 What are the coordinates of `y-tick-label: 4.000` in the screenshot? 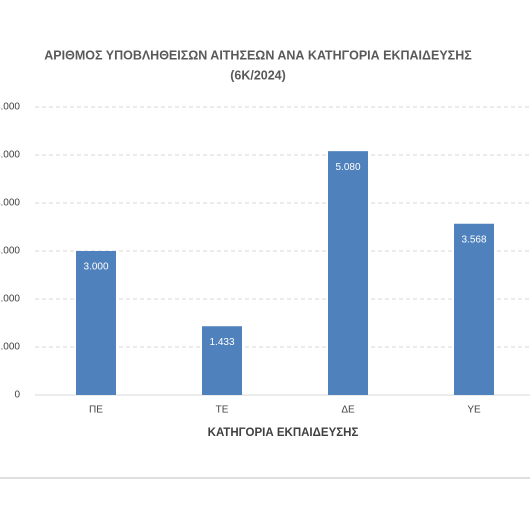 It's located at (10, 203).